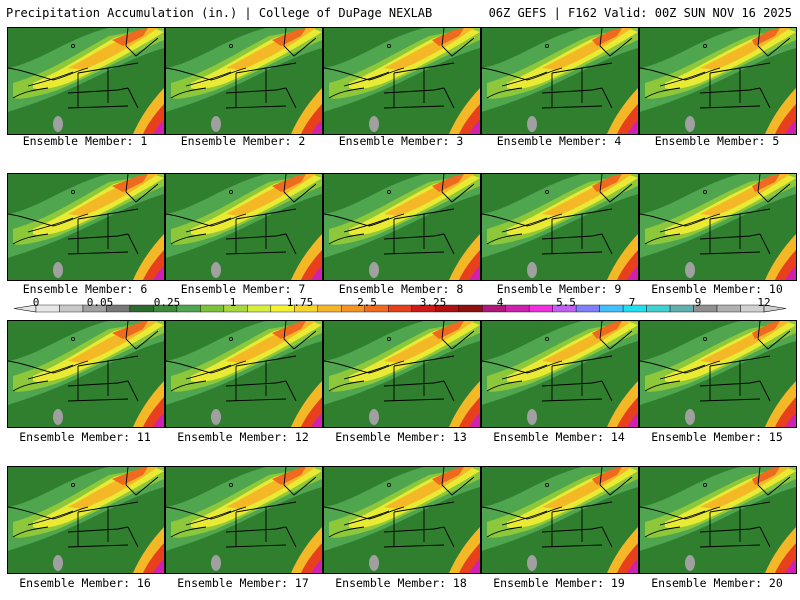  Describe the element at coordinates (775, 308) in the screenshot. I see `colorbar-right-arrow` at that location.